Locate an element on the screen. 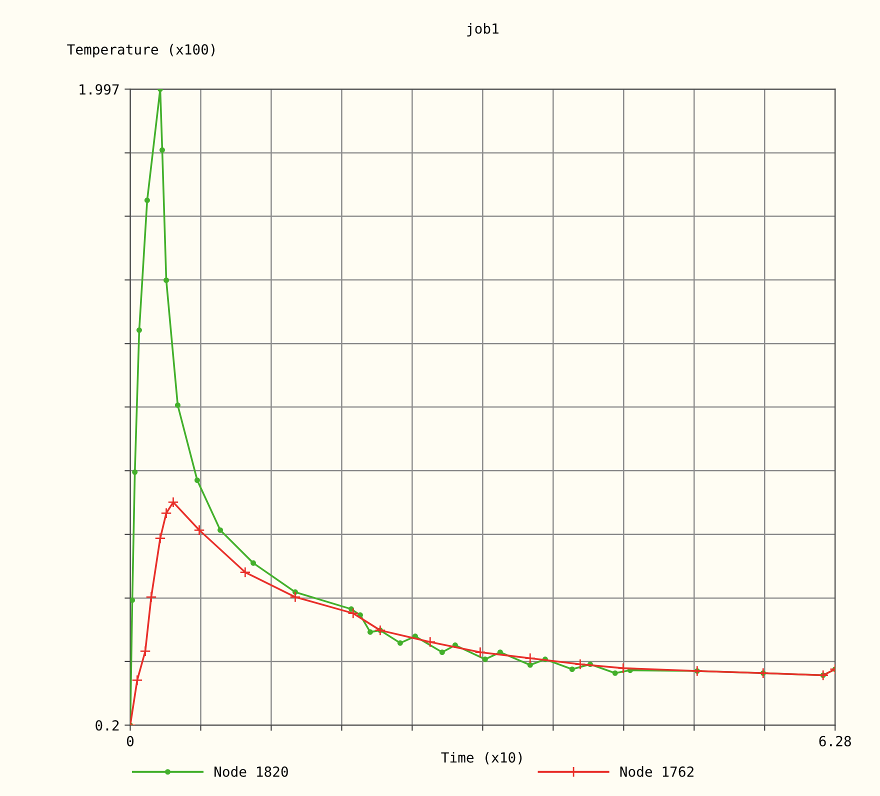 This screenshot has width=880, height=796. y-axis-title: Temperature (x100) is located at coordinates (140, 51).